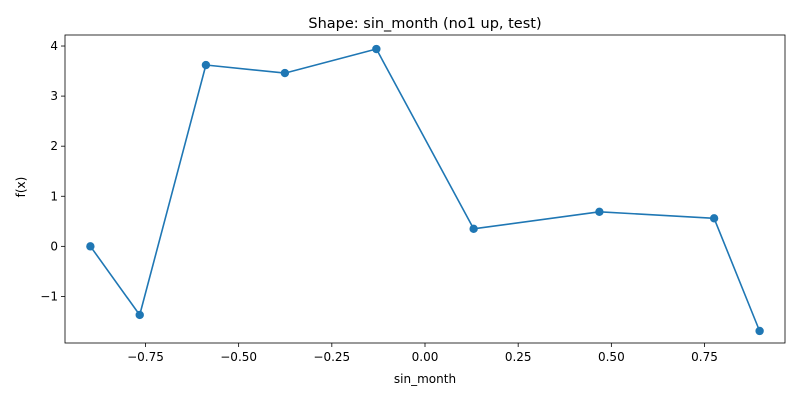  What do you see at coordinates (238, 357) in the screenshot?
I see `x-tick-label: −0.50` at bounding box center [238, 357].